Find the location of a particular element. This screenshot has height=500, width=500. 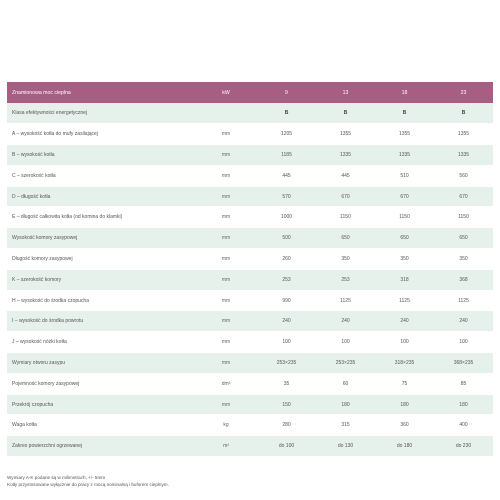

row-label: K – szerokość komory is located at coordinates (101, 280).